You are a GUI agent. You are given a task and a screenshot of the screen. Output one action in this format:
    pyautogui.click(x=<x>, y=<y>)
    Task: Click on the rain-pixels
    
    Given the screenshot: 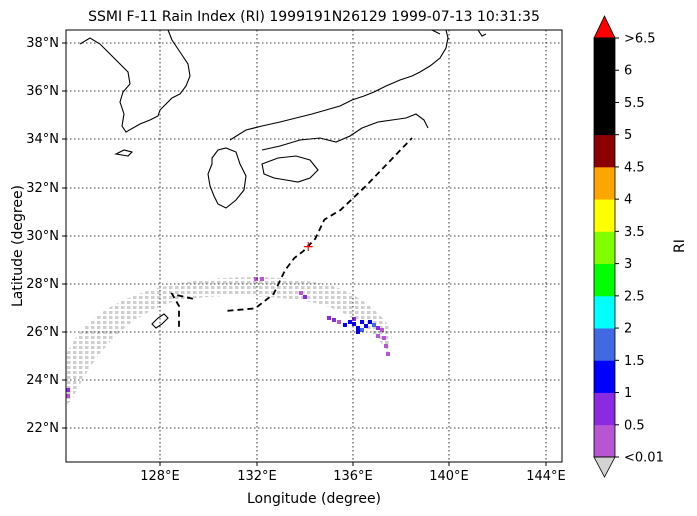 What is the action you would take?
    pyautogui.click(x=228, y=337)
    